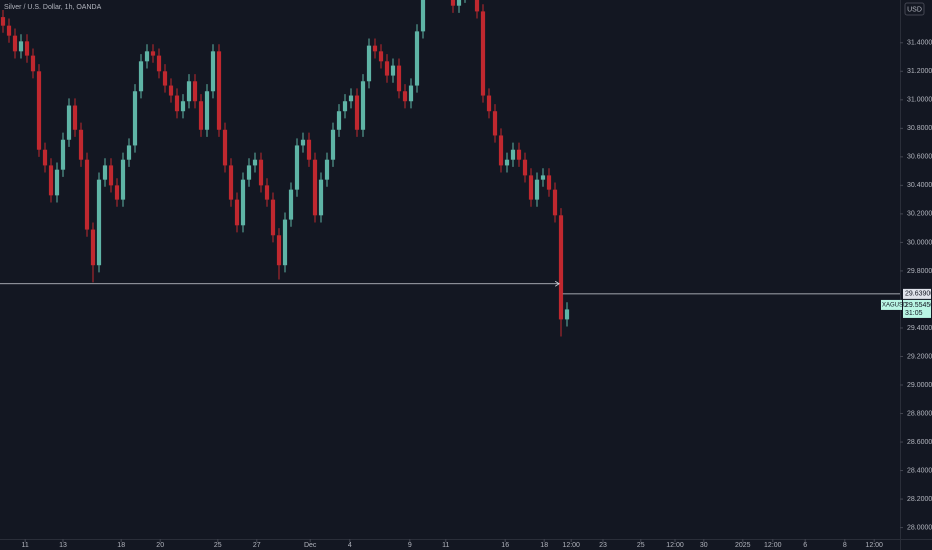 The width and height of the screenshot is (932, 550). Describe the element at coordinates (63, 545) in the screenshot. I see `x-tick-label: 13` at that location.